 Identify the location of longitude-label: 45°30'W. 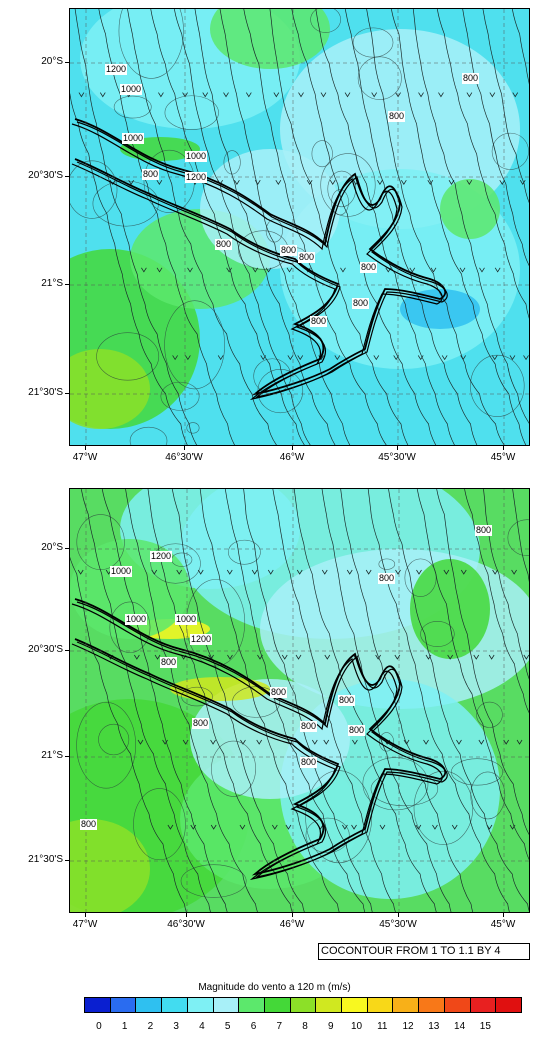
(398, 924).